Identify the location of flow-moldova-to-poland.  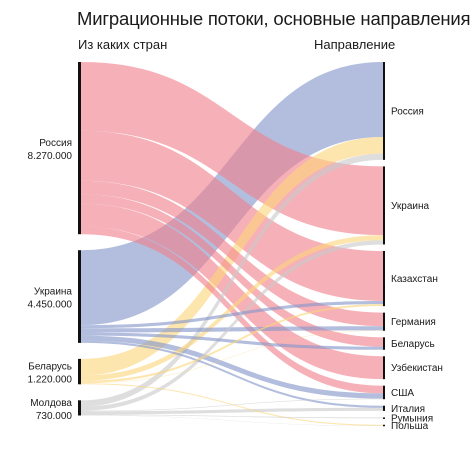
(232, 420).